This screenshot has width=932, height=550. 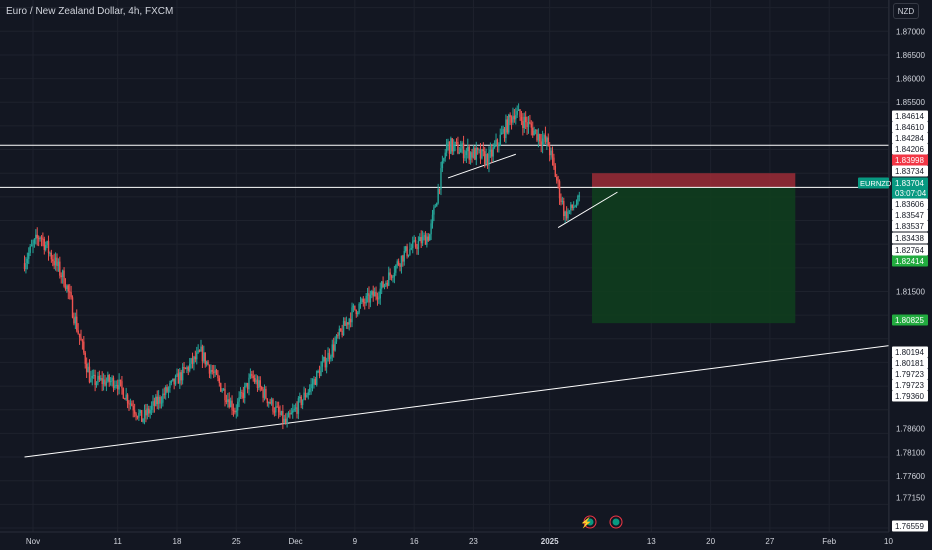 I want to click on price-label: 1.80825, so click(x=909, y=320).